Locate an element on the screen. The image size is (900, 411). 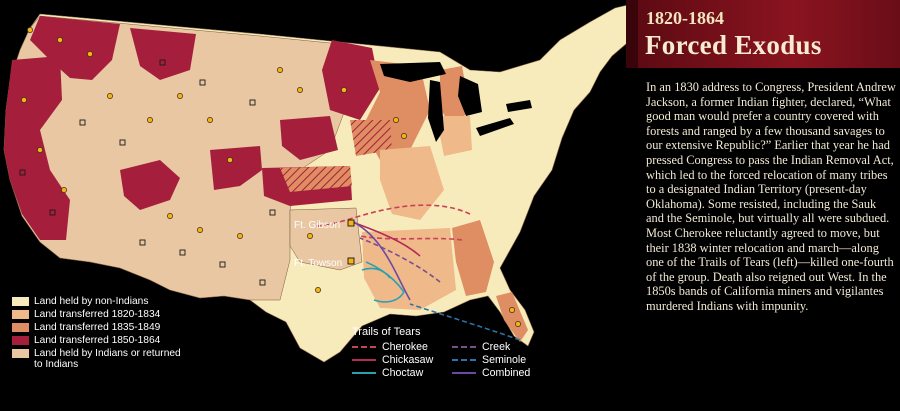
transfer-1850-dakota is located at coordinates (309, 138).